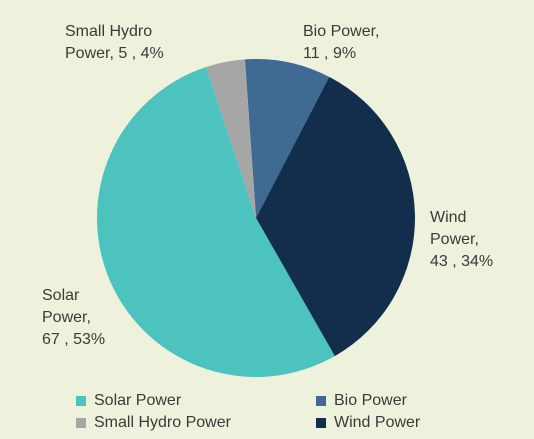  Describe the element at coordinates (371, 400) in the screenshot. I see `legend-label: Bio Power` at that location.